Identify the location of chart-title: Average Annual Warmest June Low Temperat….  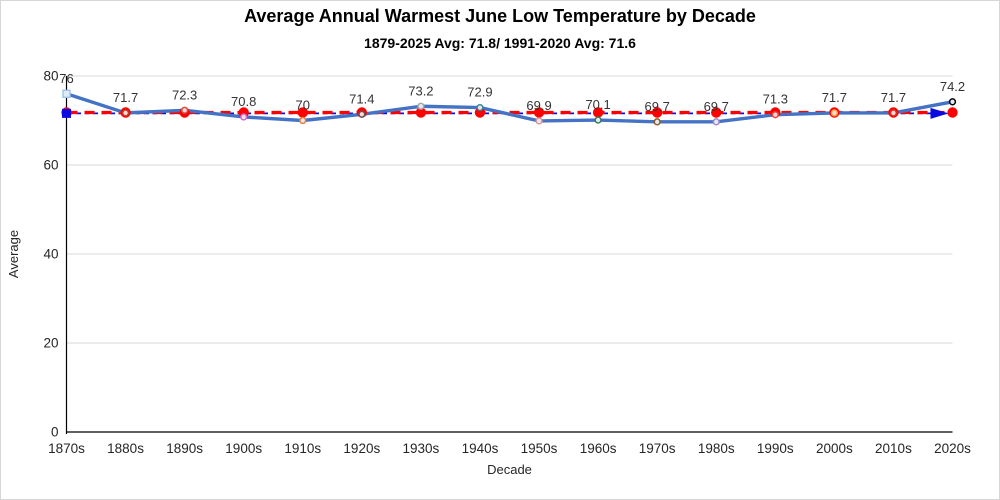
(500, 16).